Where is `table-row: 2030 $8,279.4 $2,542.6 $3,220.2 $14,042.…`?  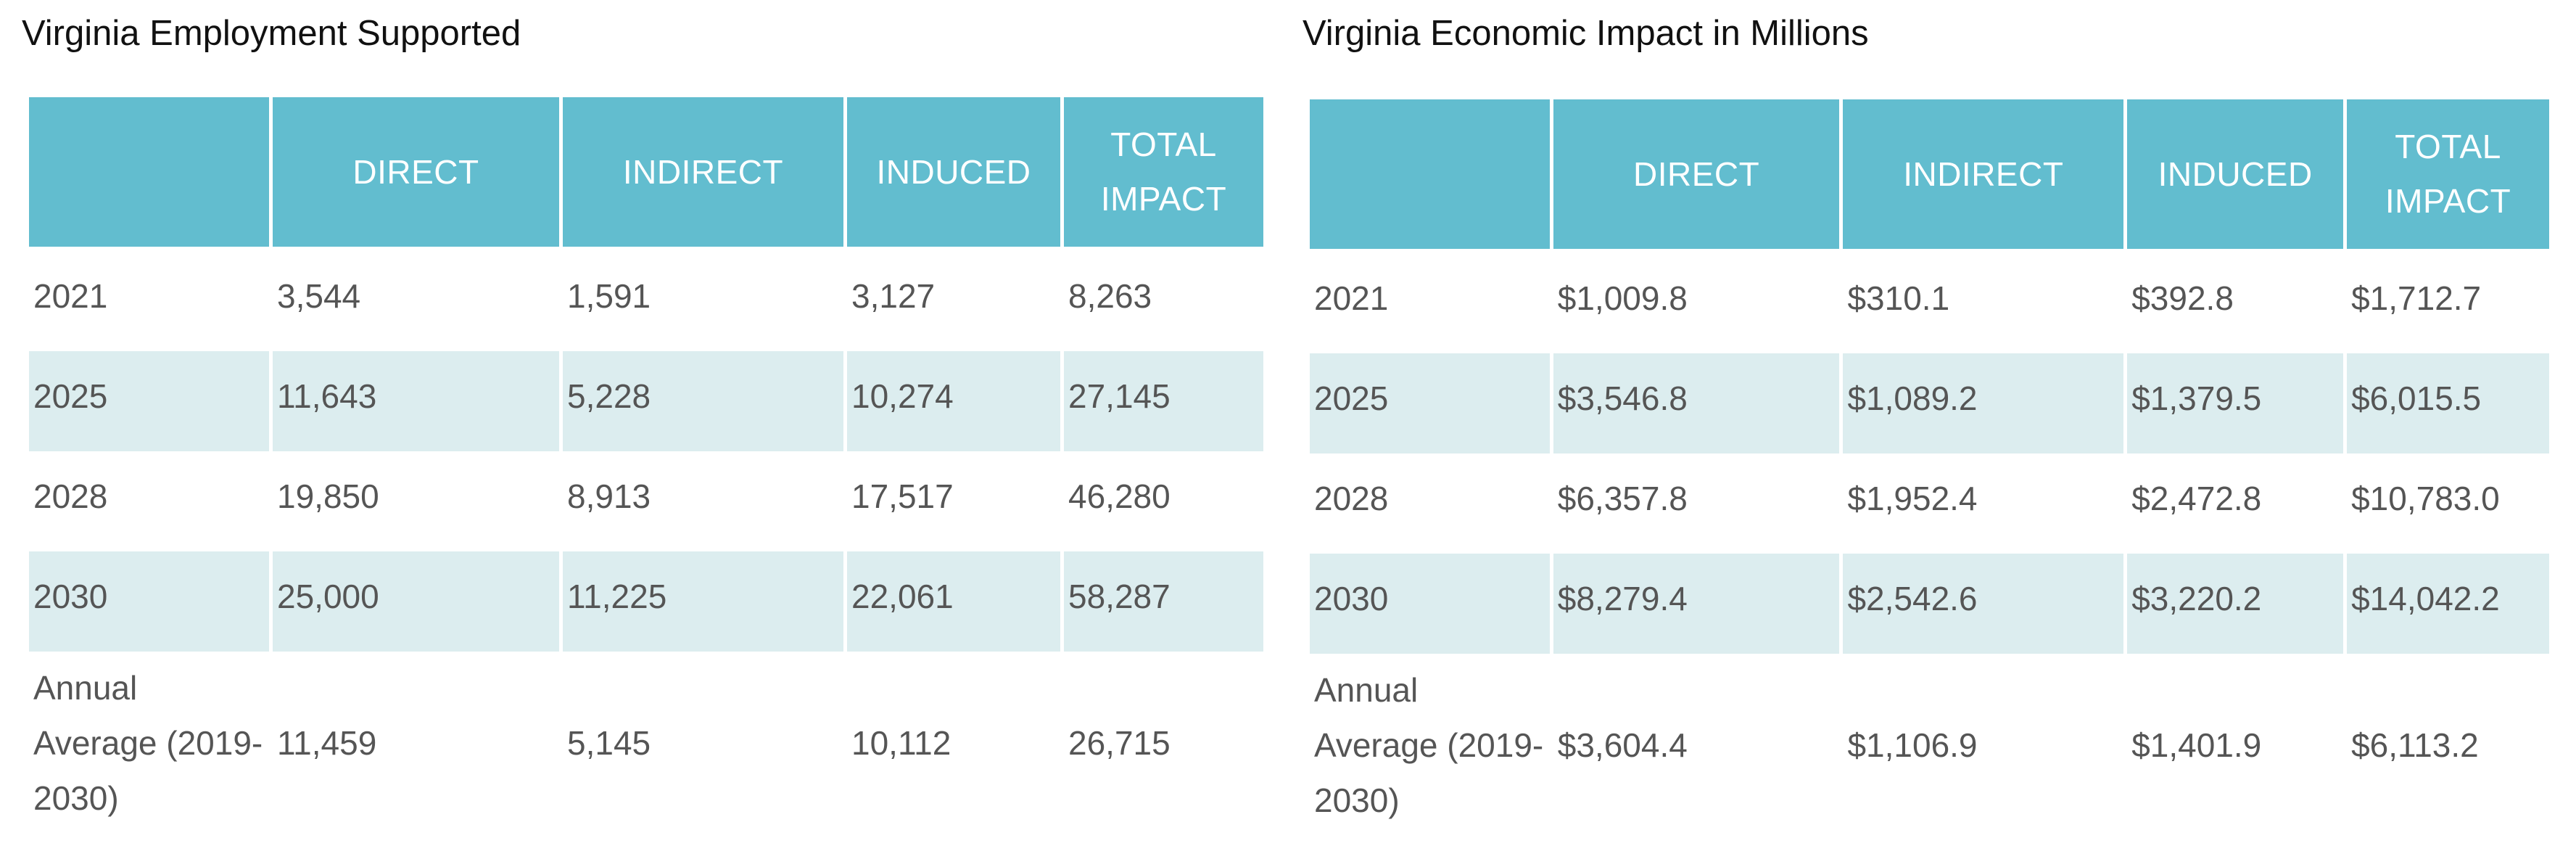 table-row: 2030 $8,279.4 $2,542.6 $3,220.2 $14,042.… is located at coordinates (1929, 604).